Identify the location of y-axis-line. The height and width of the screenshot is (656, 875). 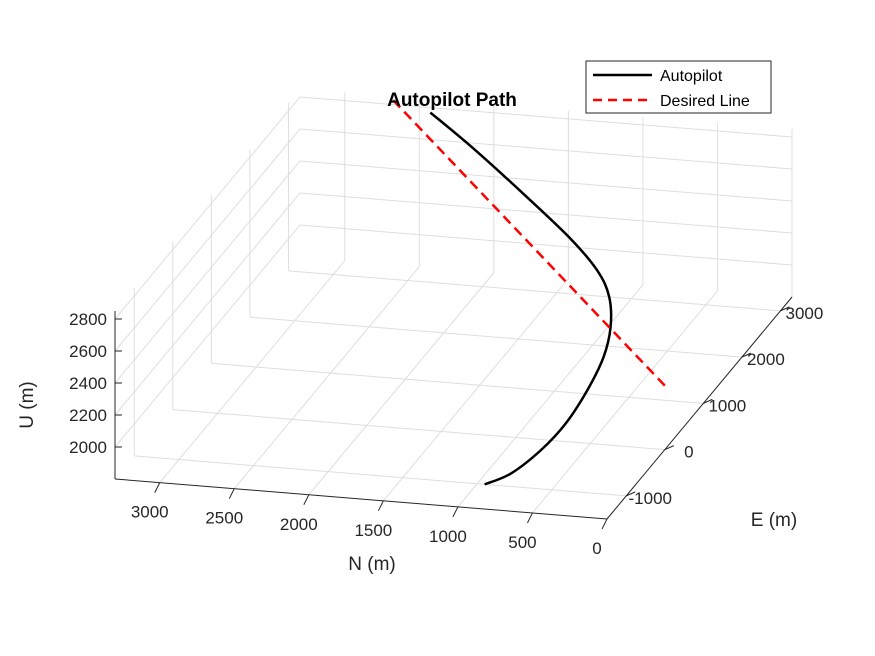
(699, 408).